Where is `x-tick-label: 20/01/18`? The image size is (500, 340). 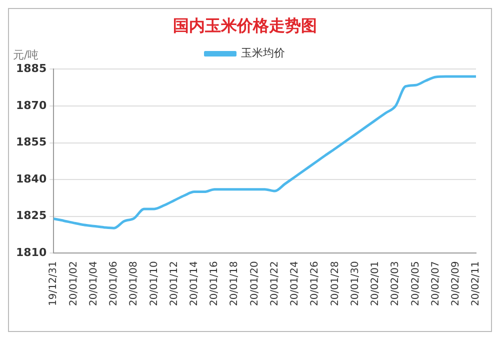 x-tick-label: 20/01/18 is located at coordinates (234, 283).